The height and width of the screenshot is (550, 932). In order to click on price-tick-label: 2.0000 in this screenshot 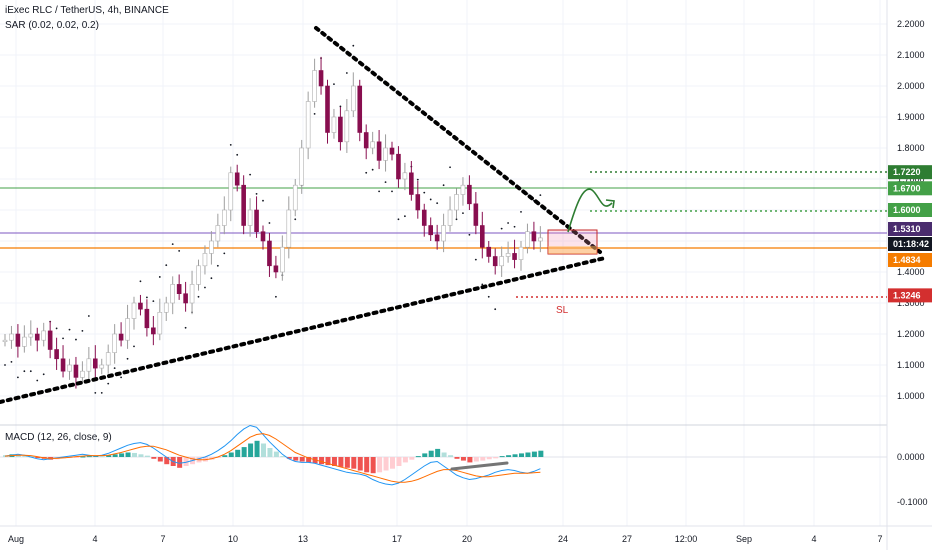, I will do `click(911, 86)`.